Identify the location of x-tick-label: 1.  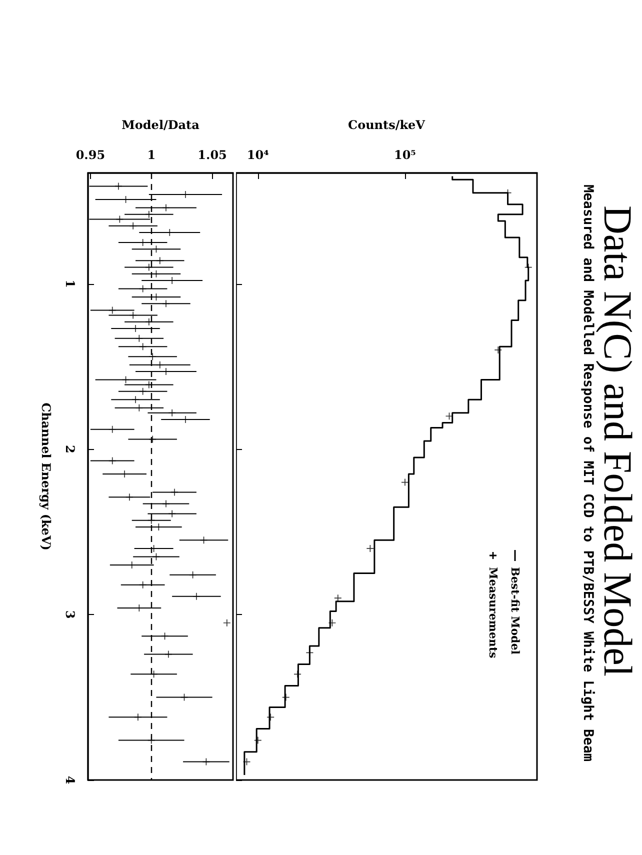
(151, 155).